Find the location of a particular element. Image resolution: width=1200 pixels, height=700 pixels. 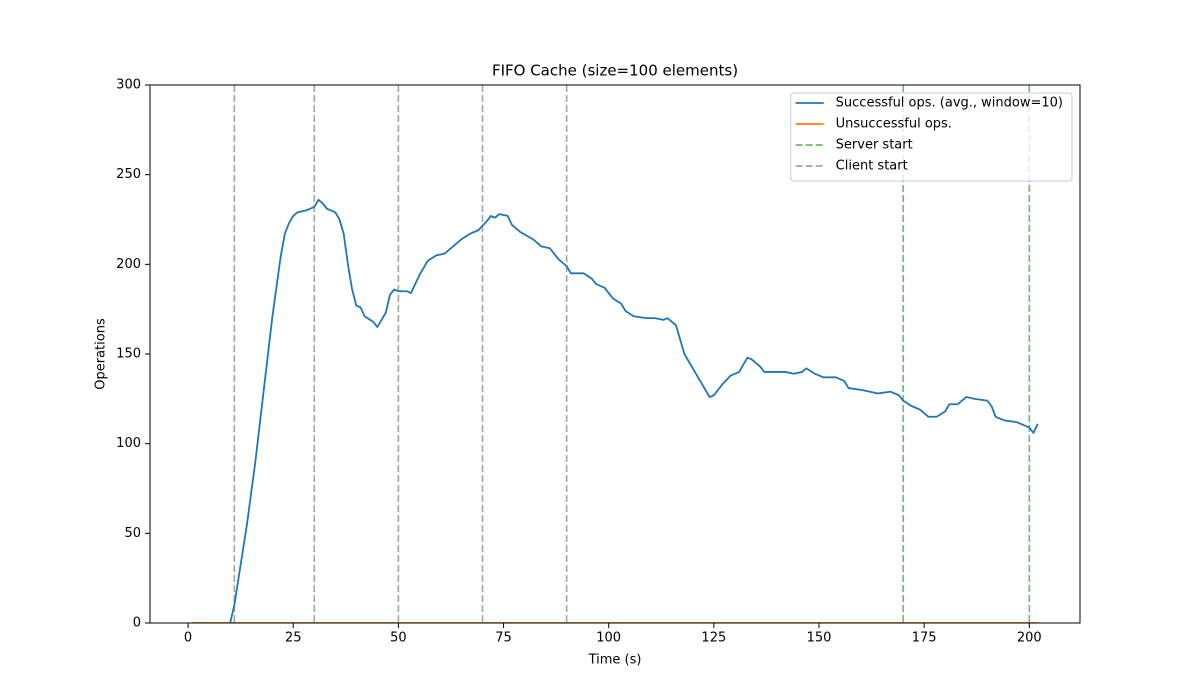

y-tick-label: 0 is located at coordinates (137, 623).